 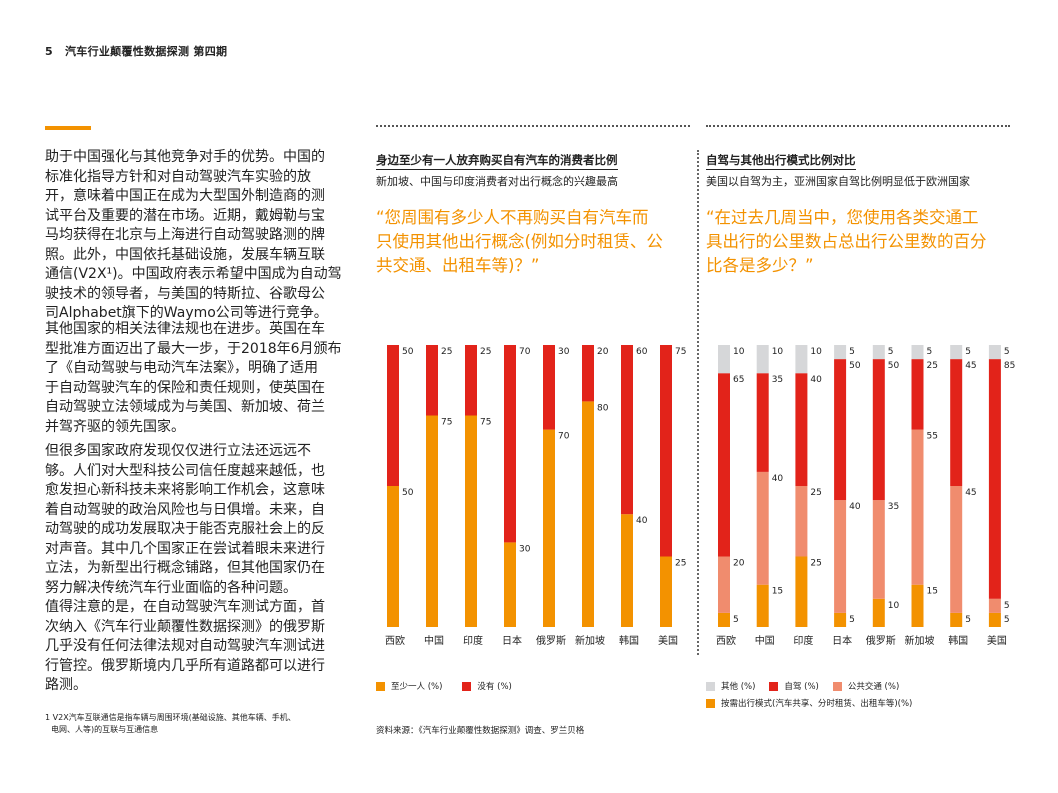 What do you see at coordinates (760, 265) in the screenshot?
I see `question-line: 比各是多少？”` at bounding box center [760, 265].